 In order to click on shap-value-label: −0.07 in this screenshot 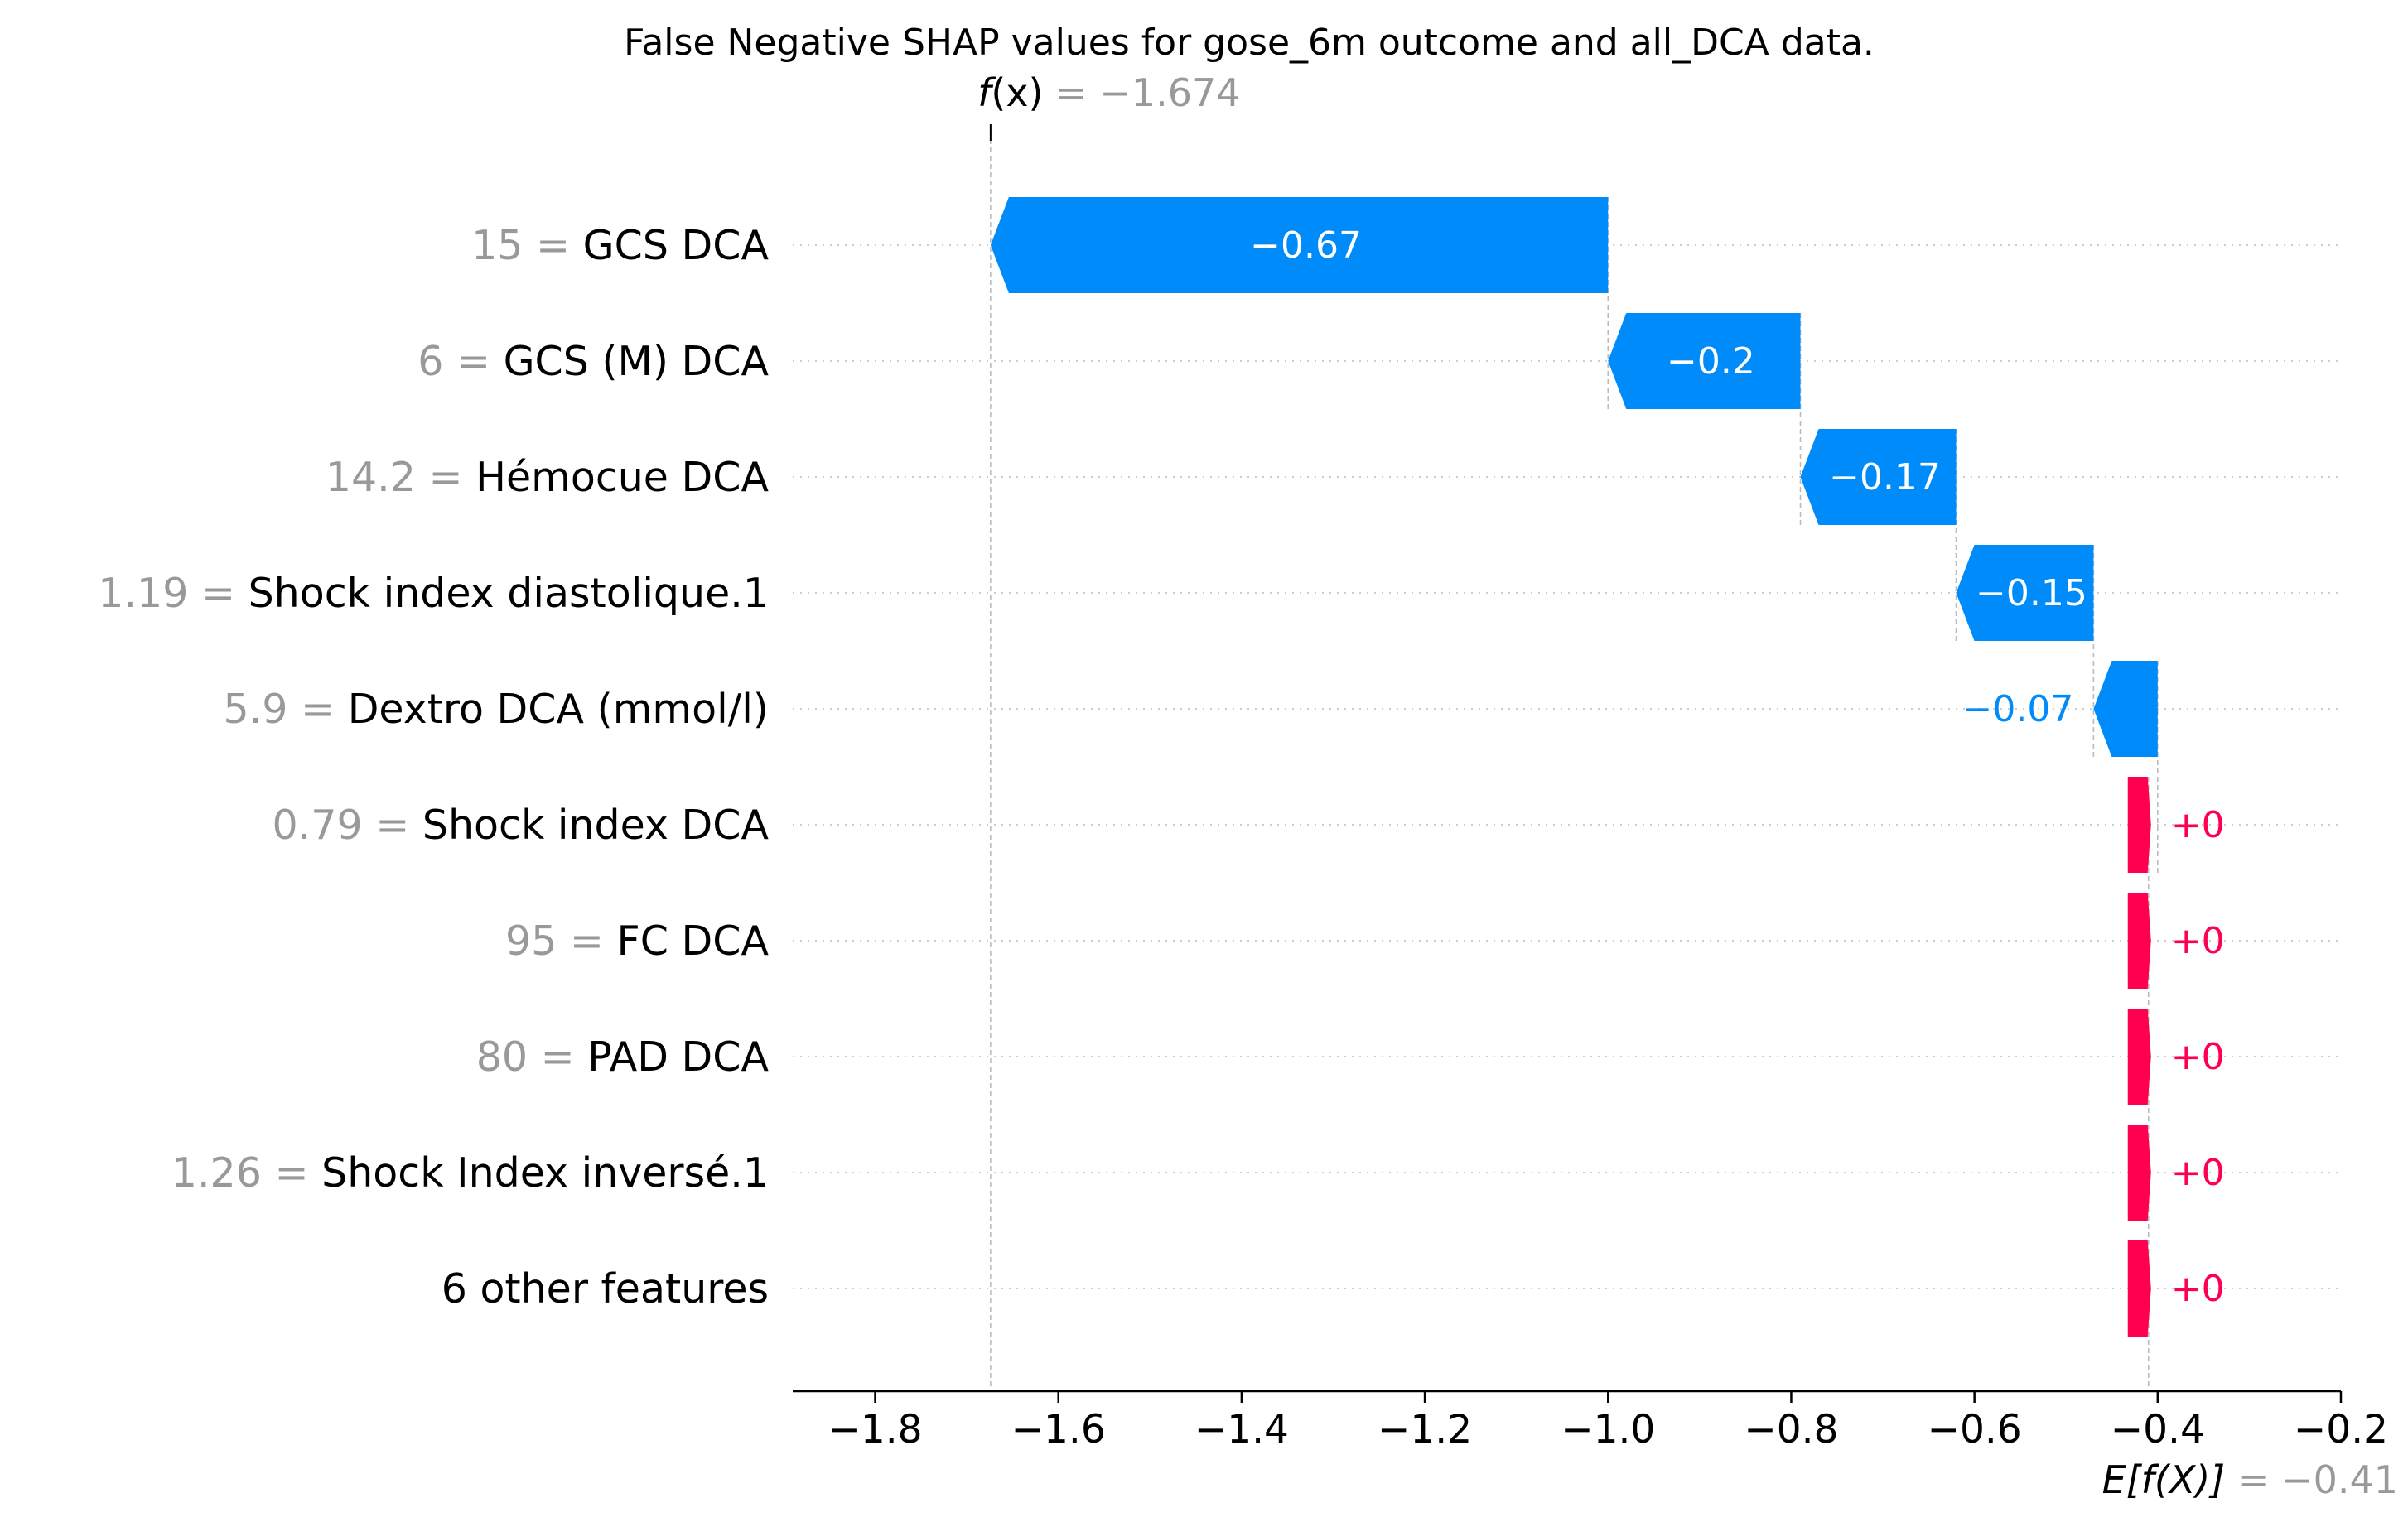, I will do `click(2018, 709)`.